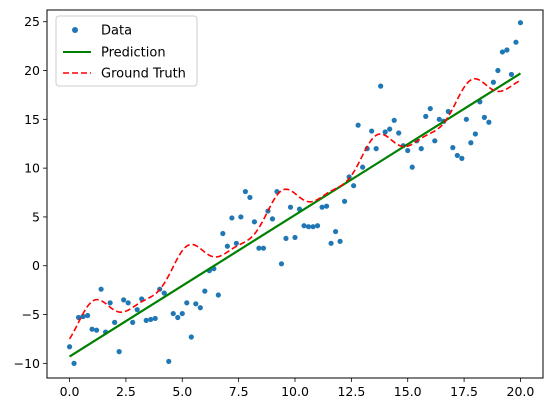 The height and width of the screenshot is (413, 554). I want to click on y-tick-label: −10, so click(27, 363).